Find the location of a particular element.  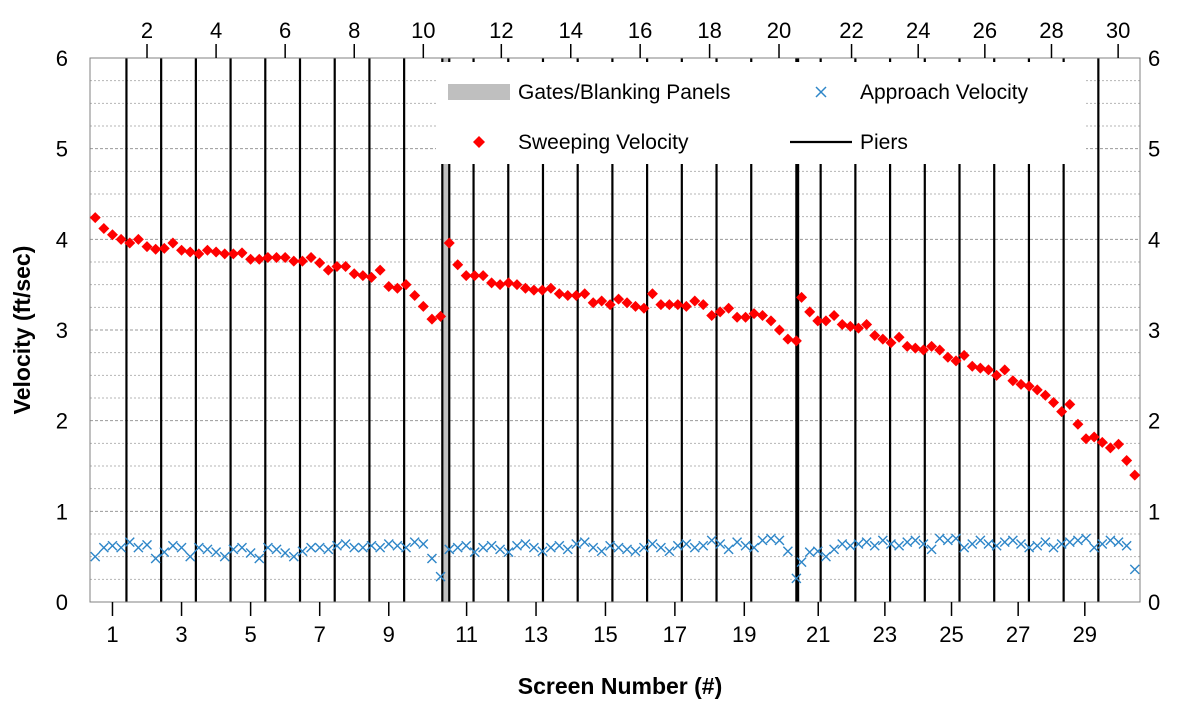

y-tick-label-left: 2 is located at coordinates (62, 421).